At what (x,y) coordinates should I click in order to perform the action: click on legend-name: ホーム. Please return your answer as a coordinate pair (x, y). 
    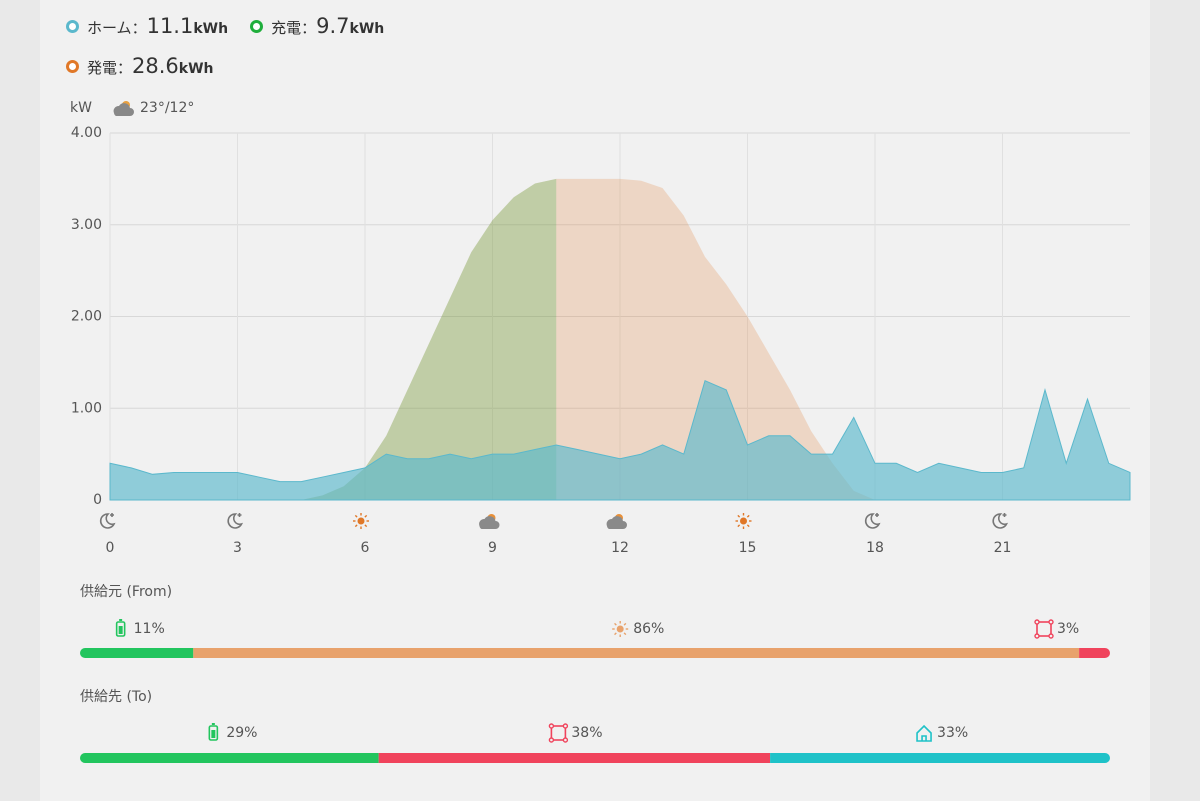
    Looking at the image, I should click on (109, 28).